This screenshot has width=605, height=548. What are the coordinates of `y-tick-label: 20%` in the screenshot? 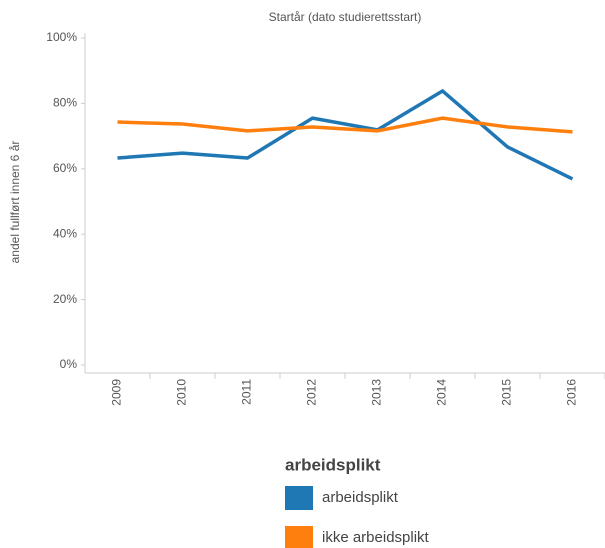 It's located at (65, 299).